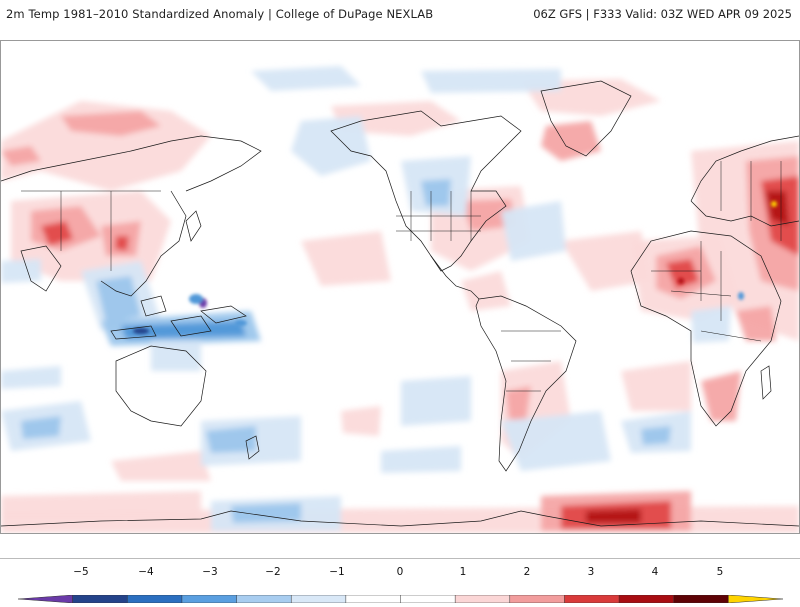  What do you see at coordinates (400, 572) in the screenshot?
I see `tick-label-zero: 0` at bounding box center [400, 572].